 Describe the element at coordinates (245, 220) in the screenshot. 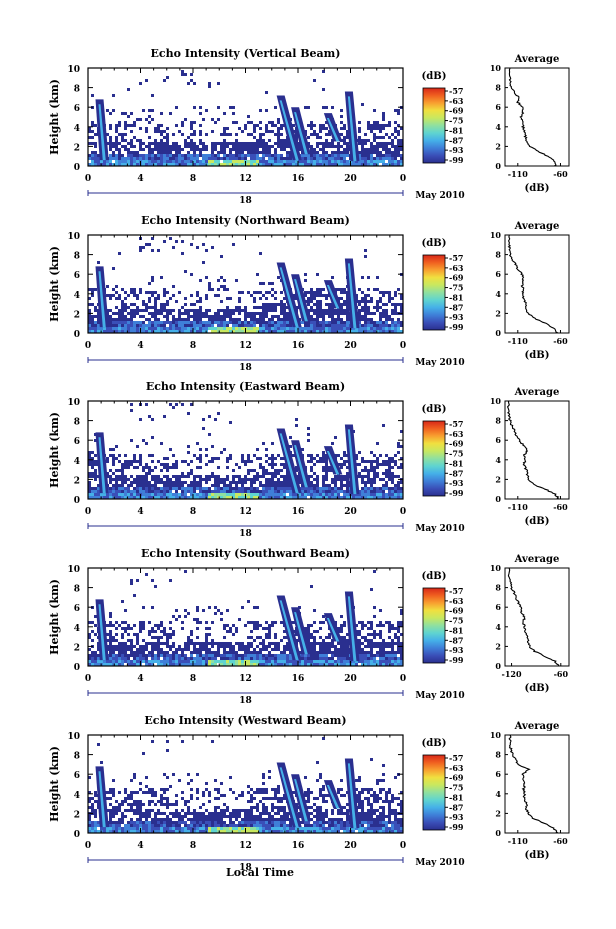

I see `chart-title: Echo Intensity (Northward Beam)` at that location.